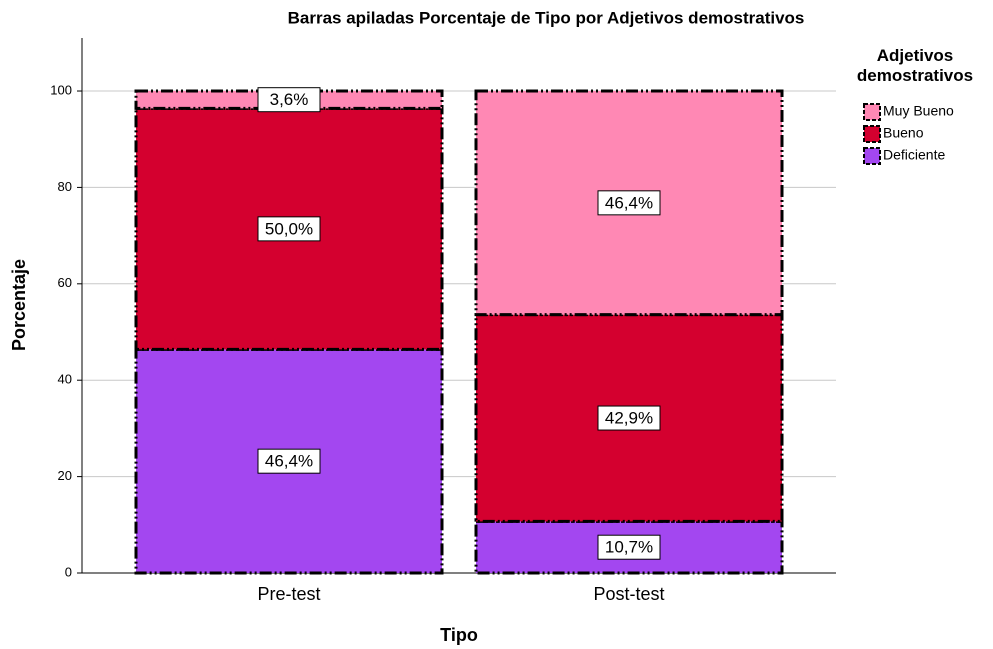 Image resolution: width=993 pixels, height=649 pixels. What do you see at coordinates (68, 571) in the screenshot?
I see `y-tick-label: 0` at bounding box center [68, 571].